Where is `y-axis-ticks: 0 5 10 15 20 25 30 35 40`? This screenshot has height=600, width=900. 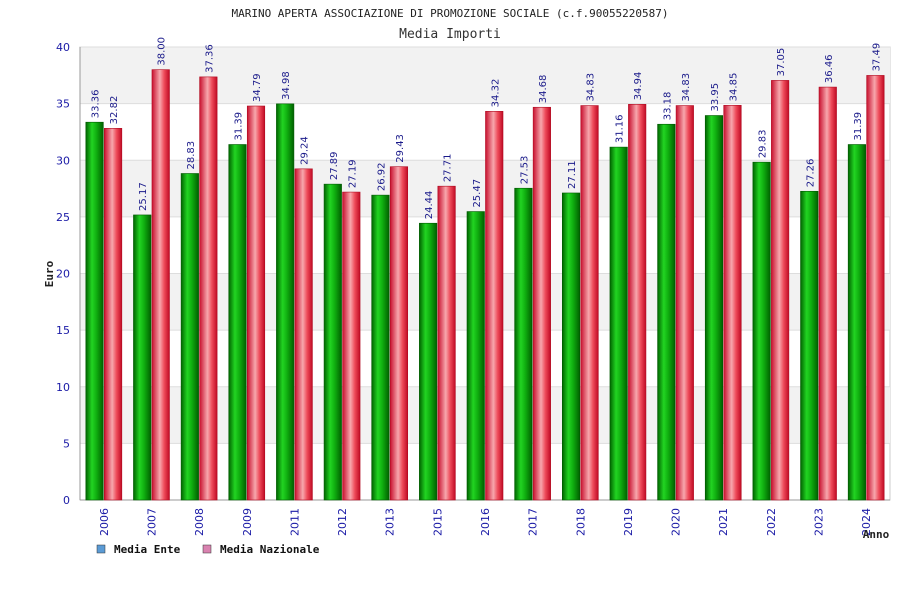
y-axis-ticks: 0 5 10 15 20 25 30 35 40 is located at coordinates (63, 274).